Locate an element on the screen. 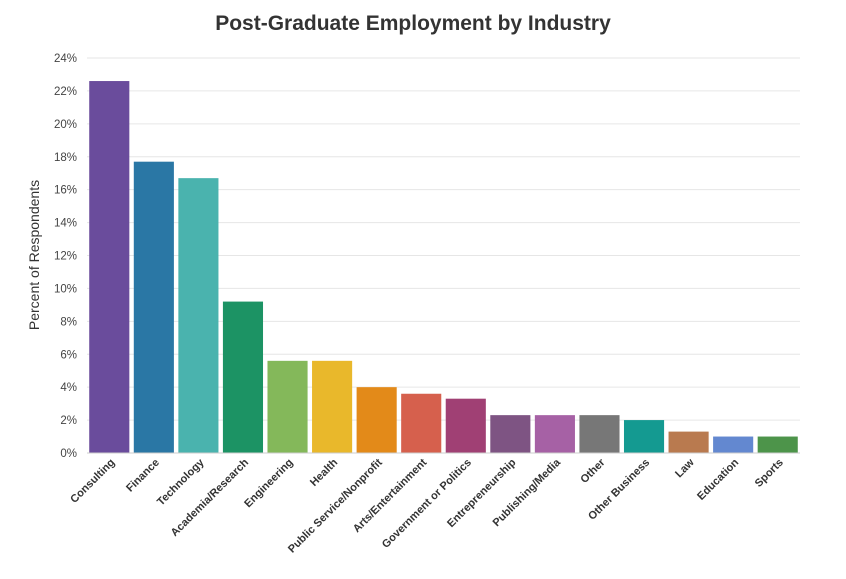 This screenshot has height=579, width=846. bar: Other: 2.3% is located at coordinates (599, 434).